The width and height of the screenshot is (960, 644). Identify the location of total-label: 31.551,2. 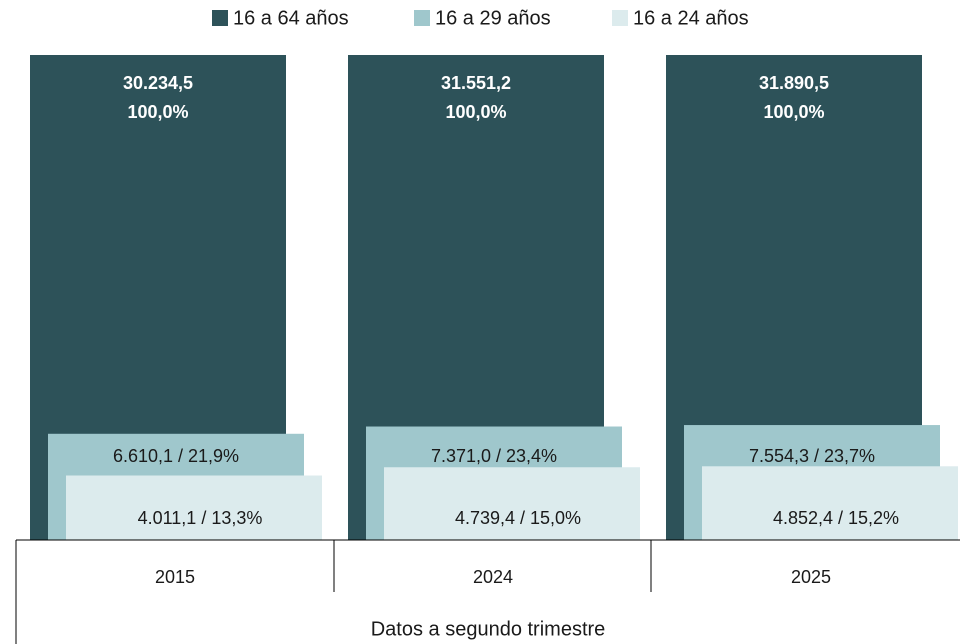
(476, 83).